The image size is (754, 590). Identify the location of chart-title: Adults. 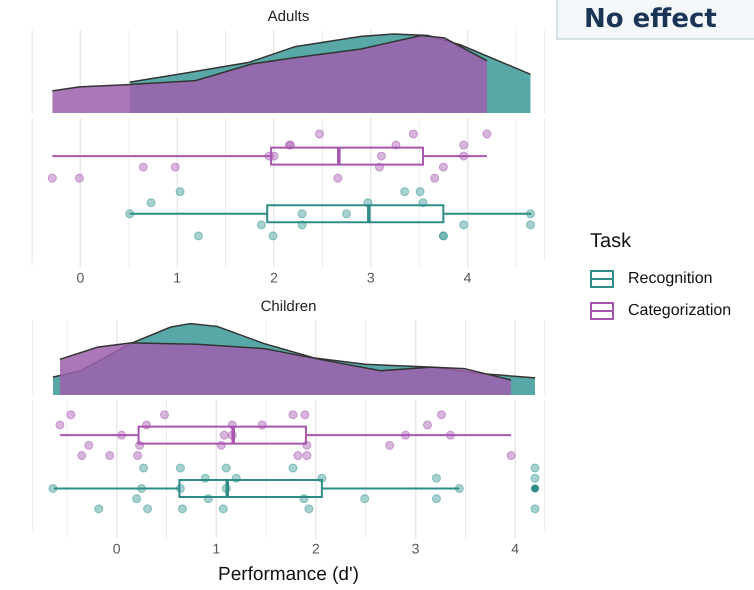
(289, 17).